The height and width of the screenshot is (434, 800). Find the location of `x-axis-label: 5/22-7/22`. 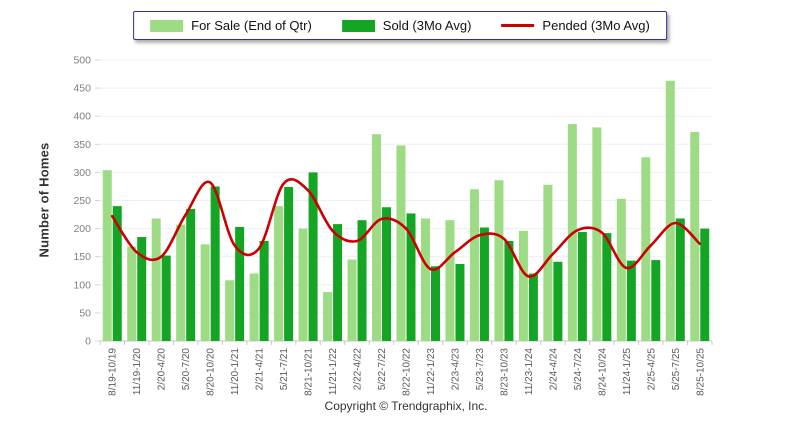

x-axis-label: 5/22-7/22 is located at coordinates (382, 369).